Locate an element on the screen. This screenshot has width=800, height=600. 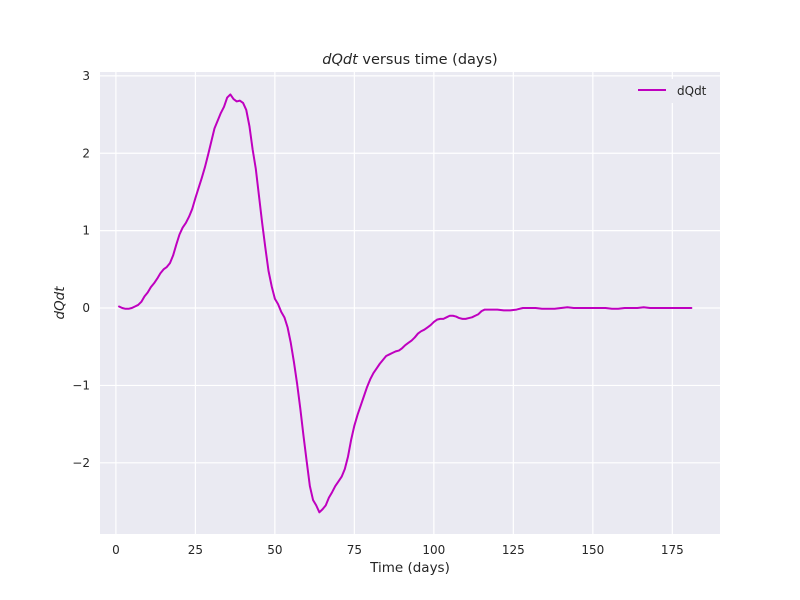
x-tick-labels: 0 25 50 75 100 125 150 175 is located at coordinates (398, 550).